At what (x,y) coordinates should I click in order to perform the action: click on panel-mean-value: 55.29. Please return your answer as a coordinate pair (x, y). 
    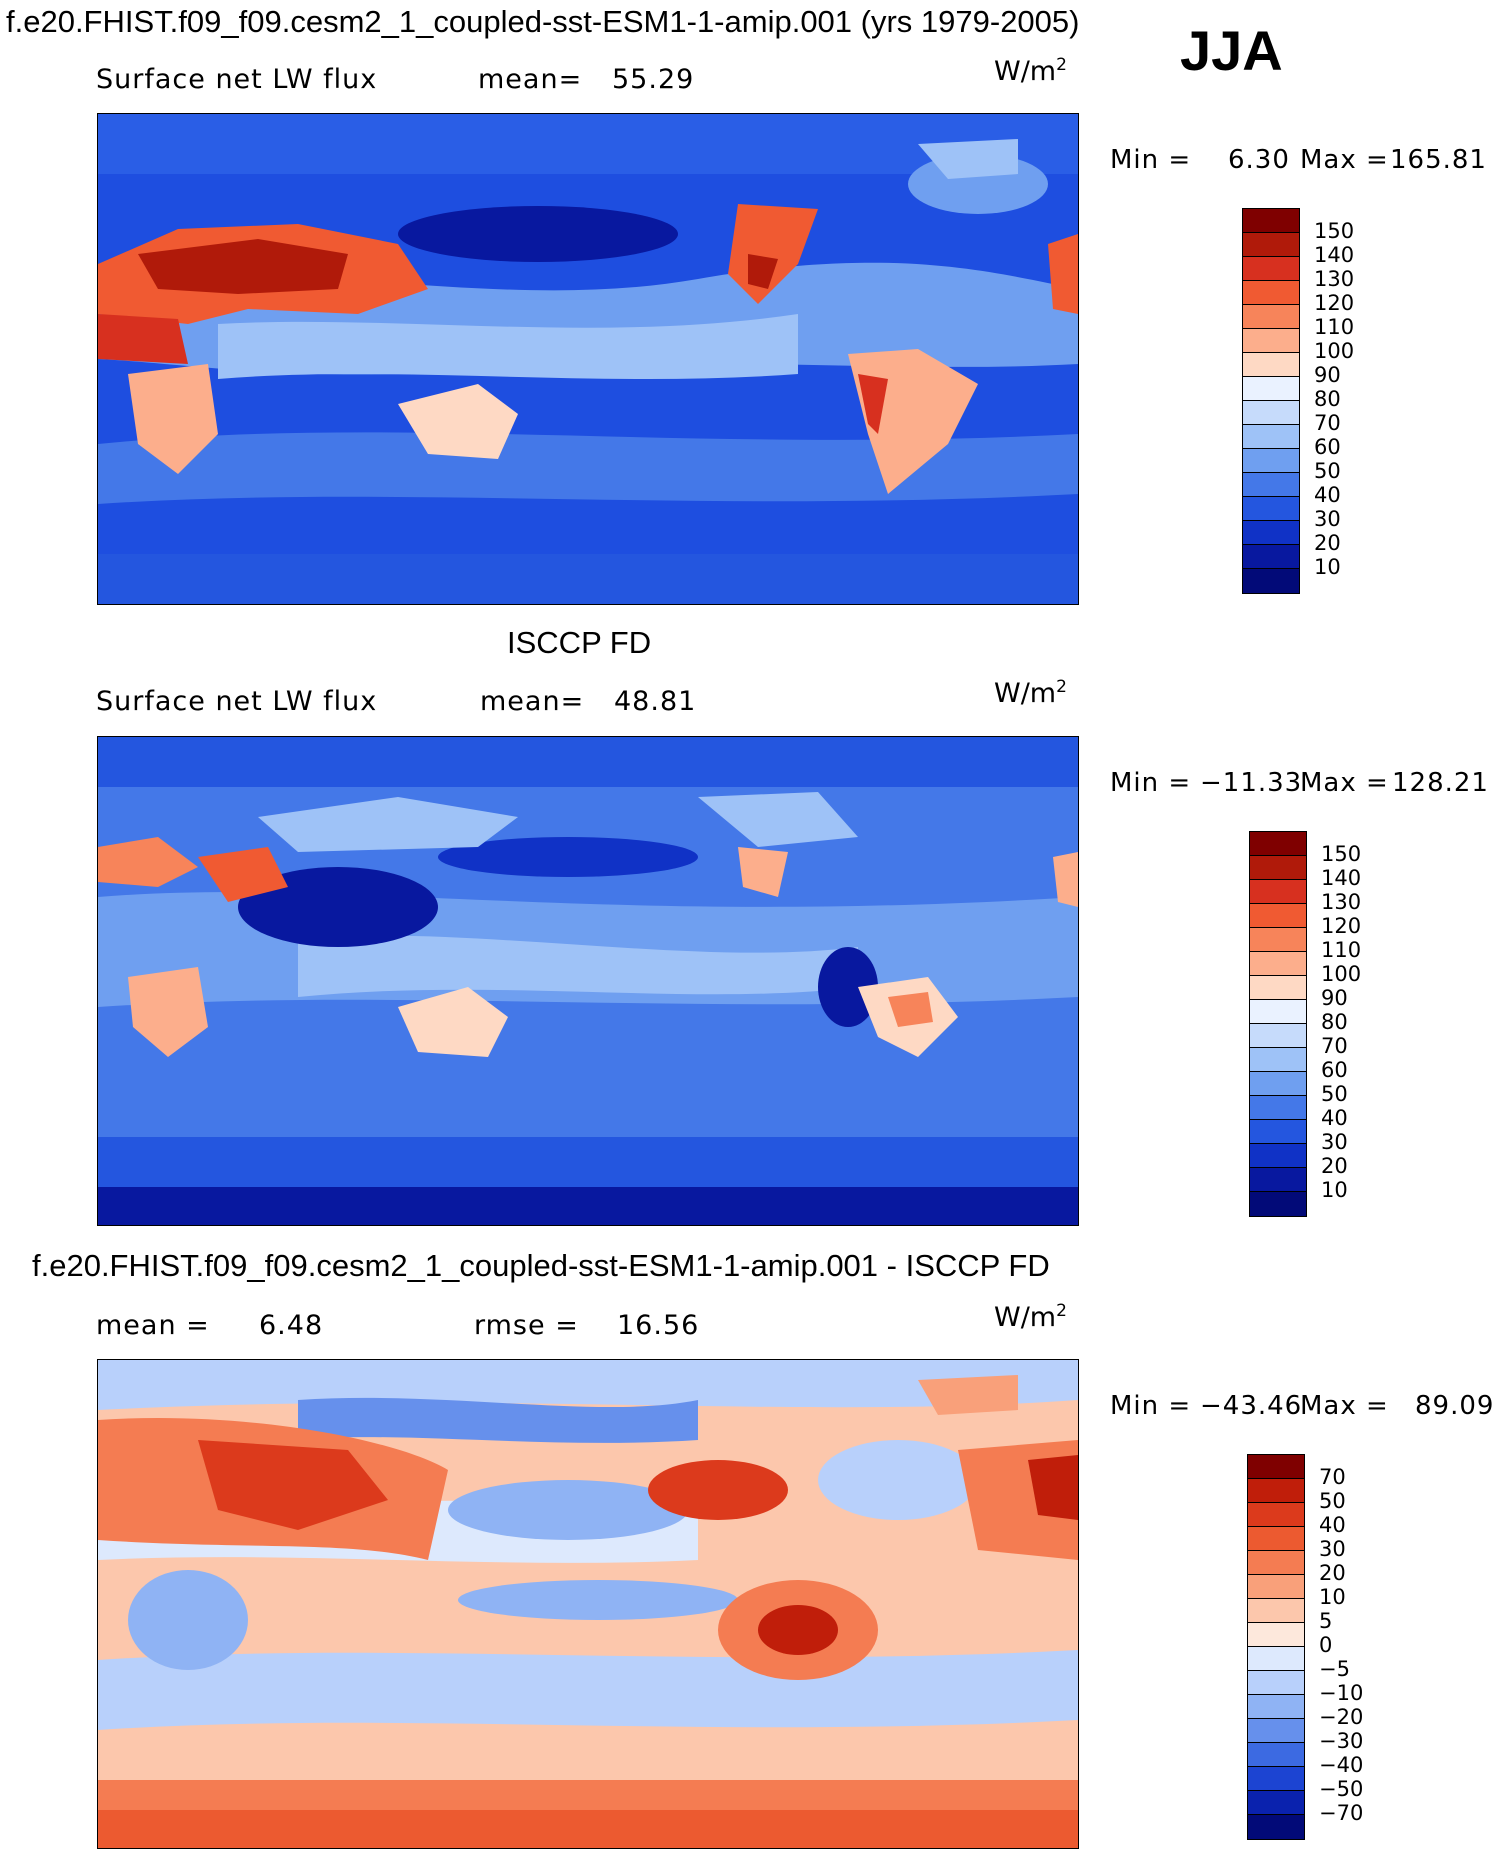
    Looking at the image, I should click on (653, 79).